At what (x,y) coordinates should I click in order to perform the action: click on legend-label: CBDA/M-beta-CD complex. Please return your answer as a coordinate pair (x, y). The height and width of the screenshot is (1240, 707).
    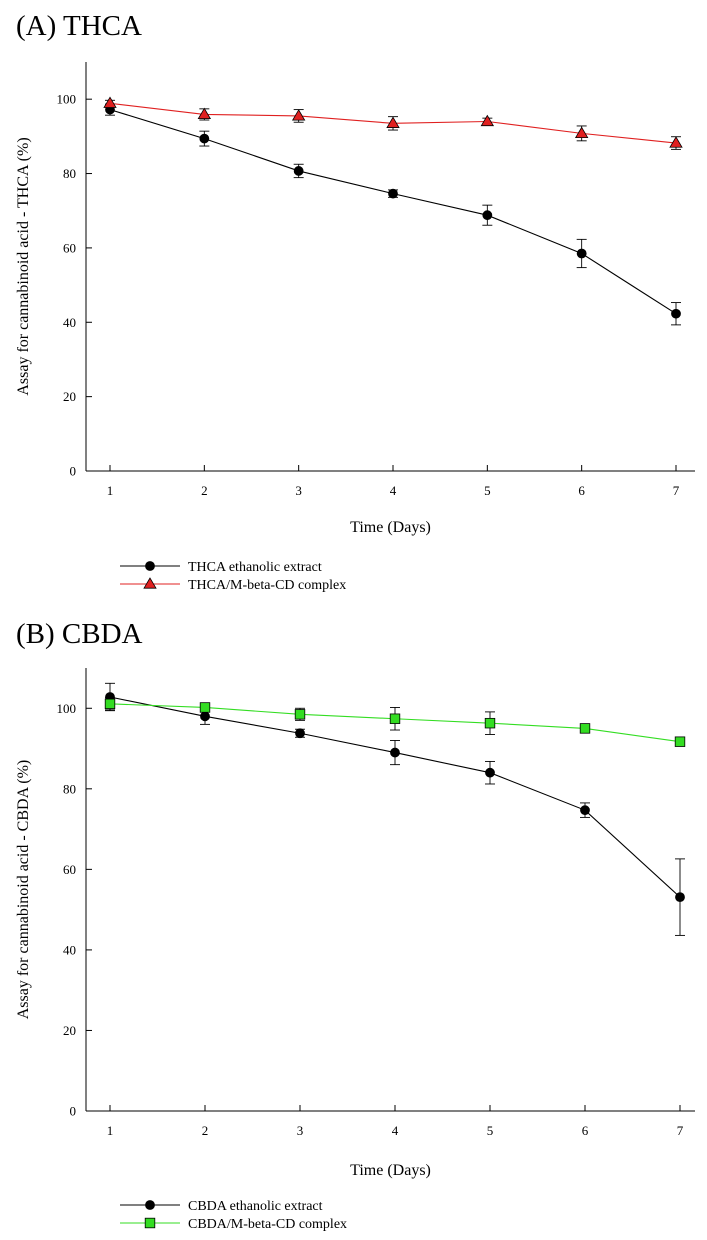
    Looking at the image, I should click on (267, 1224).